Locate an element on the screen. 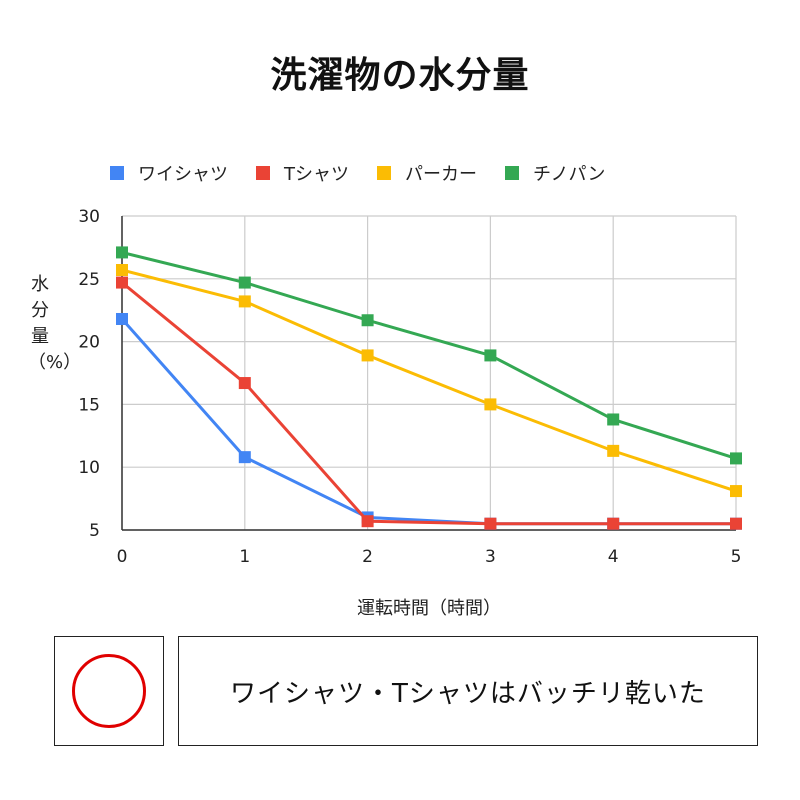 Image resolution: width=800 pixels, height=800 pixels. legend-label: パーカー is located at coordinates (441, 174).